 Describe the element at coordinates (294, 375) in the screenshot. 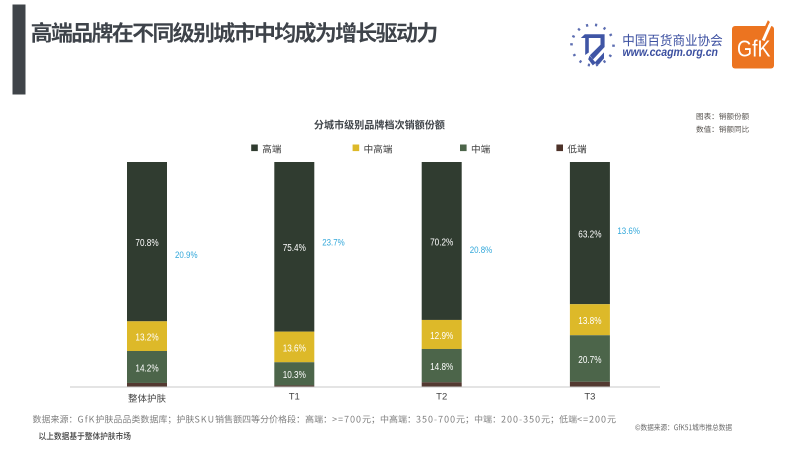

I see `svg-text: 10.3%` at that location.